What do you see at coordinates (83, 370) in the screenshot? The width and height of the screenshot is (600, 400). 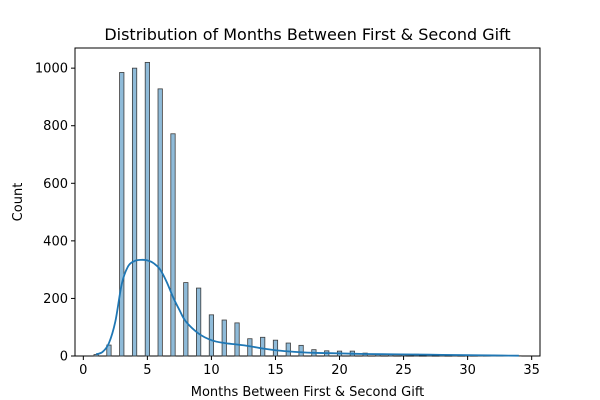 I see `x-tick-label-0: 0` at bounding box center [83, 370].